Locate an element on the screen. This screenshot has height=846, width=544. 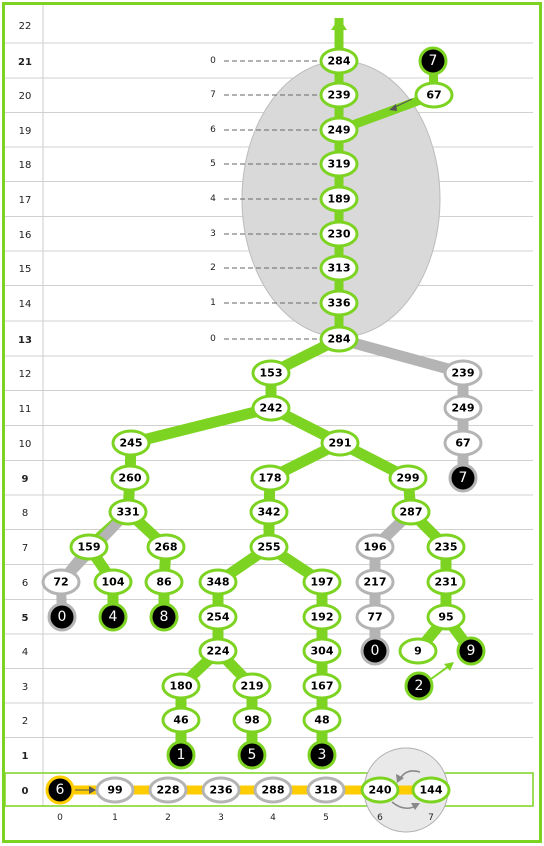
level-label-4: 4 is located at coordinates (25, 652).